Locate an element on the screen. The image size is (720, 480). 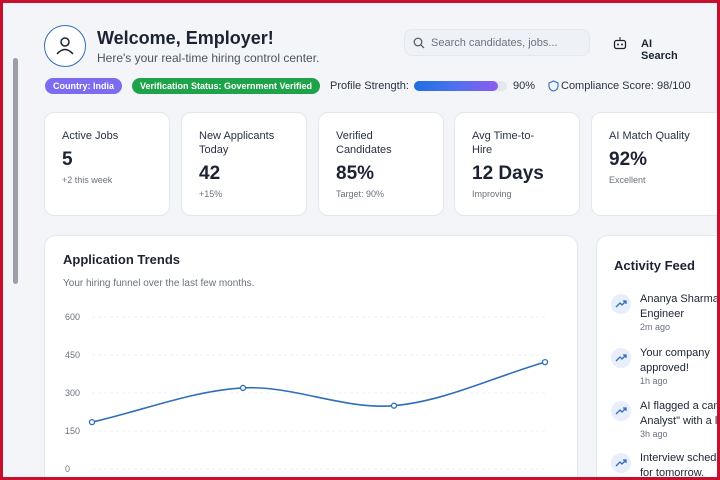
activity-text: Your company is located at coordinates (675, 353).